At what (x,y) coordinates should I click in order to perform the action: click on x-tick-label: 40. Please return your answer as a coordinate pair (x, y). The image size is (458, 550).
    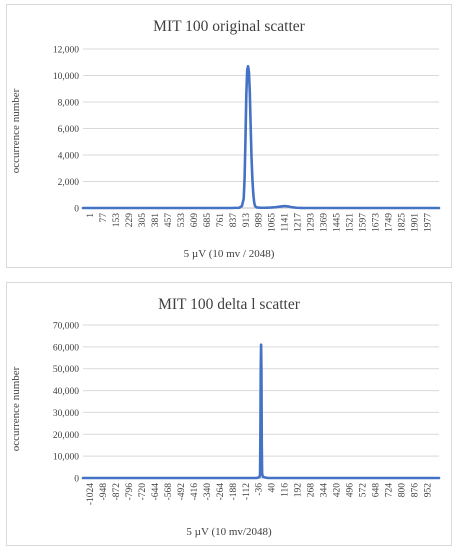
    Looking at the image, I should click on (273, 488).